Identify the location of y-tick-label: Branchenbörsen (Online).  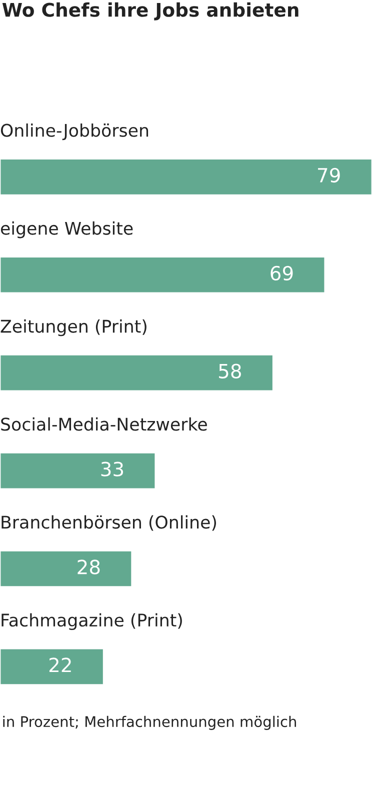
(109, 523).